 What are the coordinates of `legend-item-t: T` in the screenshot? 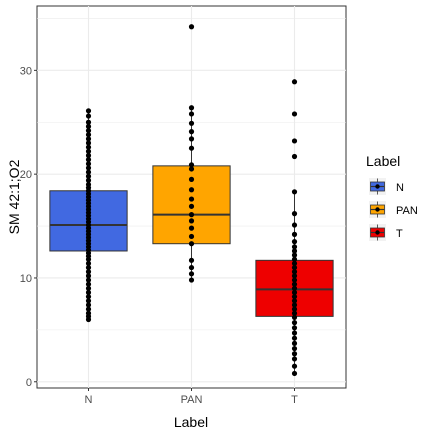 It's located at (386, 232).